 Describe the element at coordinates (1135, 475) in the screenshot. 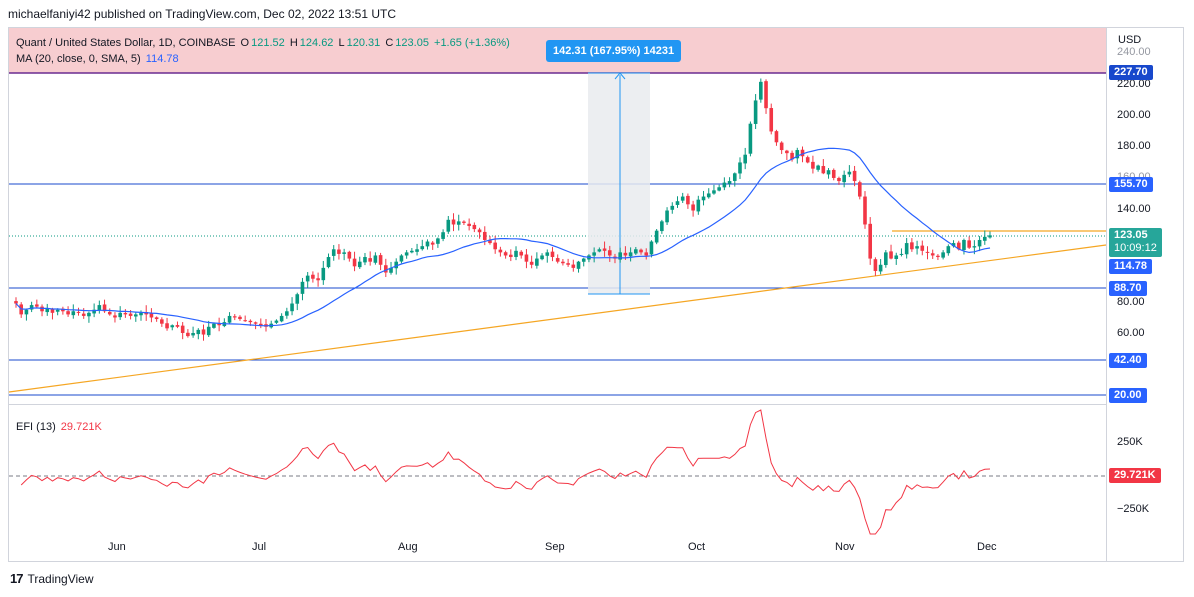

I see `efi-price-tag: 29.721K` at that location.